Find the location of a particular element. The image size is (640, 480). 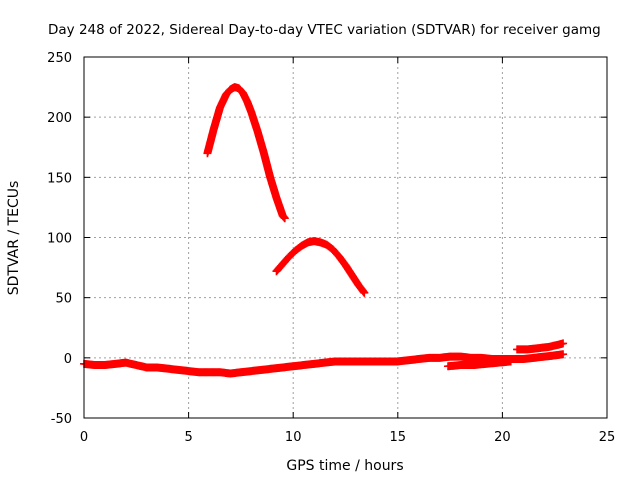

y-tick-label: 50 is located at coordinates (63, 299).